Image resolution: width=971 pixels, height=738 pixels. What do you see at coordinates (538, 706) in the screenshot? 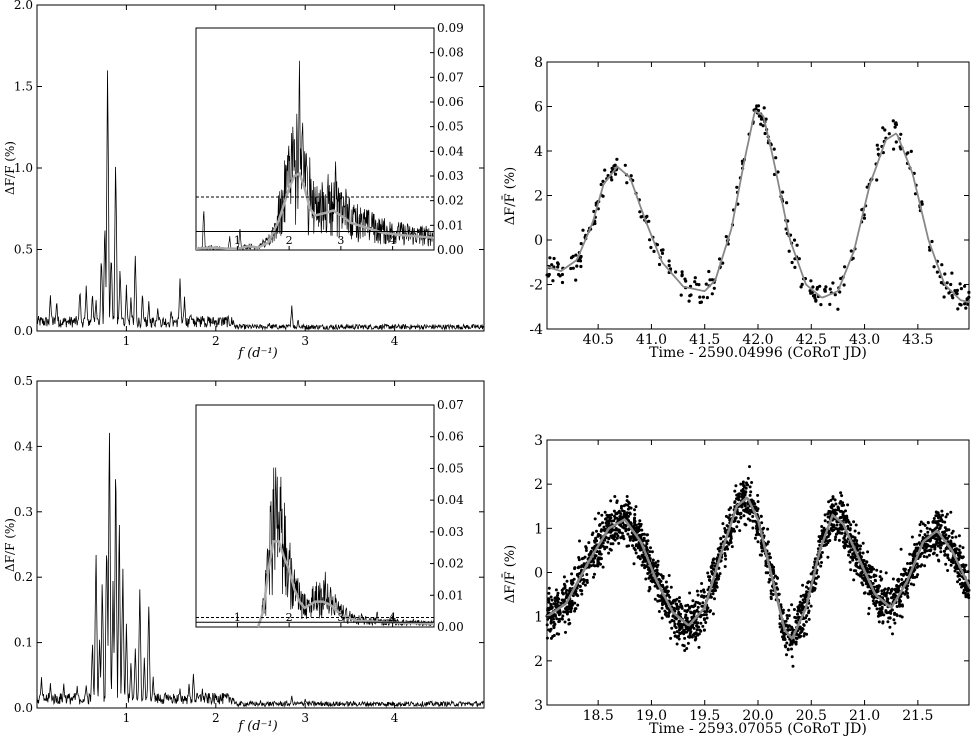
I see `y-tick-label: 3` at bounding box center [538, 706].